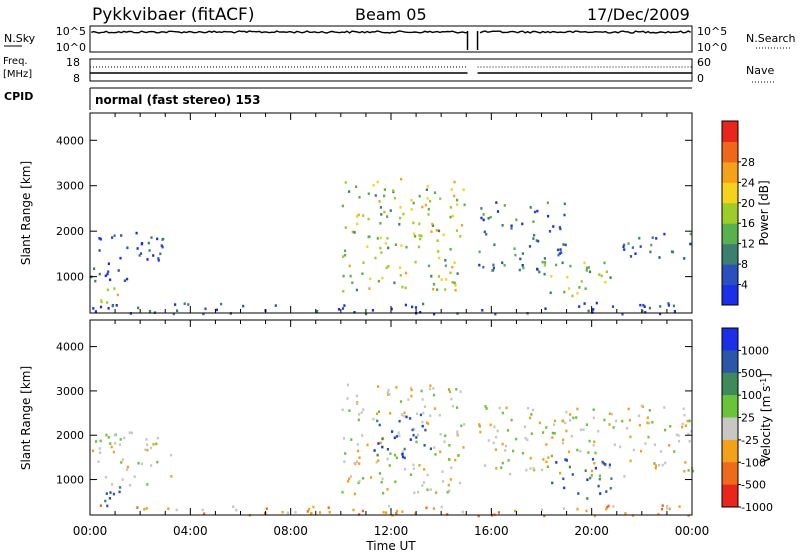  Describe the element at coordinates (757, 507) in the screenshot. I see `colorbar-tick-label: -1000` at that location.